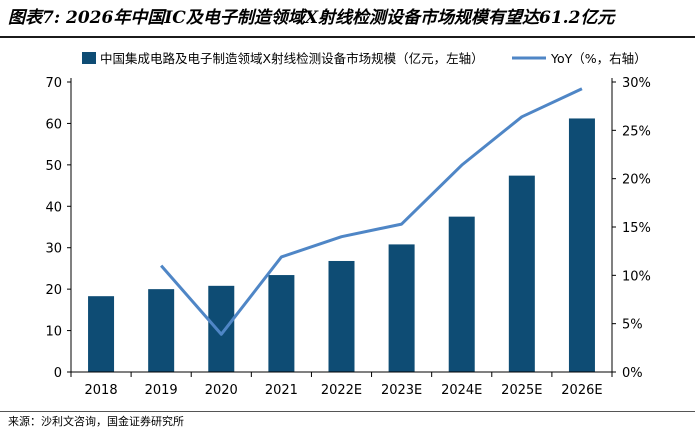 This screenshot has width=695, height=432. I want to click on left-tick-label: 40, so click(53, 207).